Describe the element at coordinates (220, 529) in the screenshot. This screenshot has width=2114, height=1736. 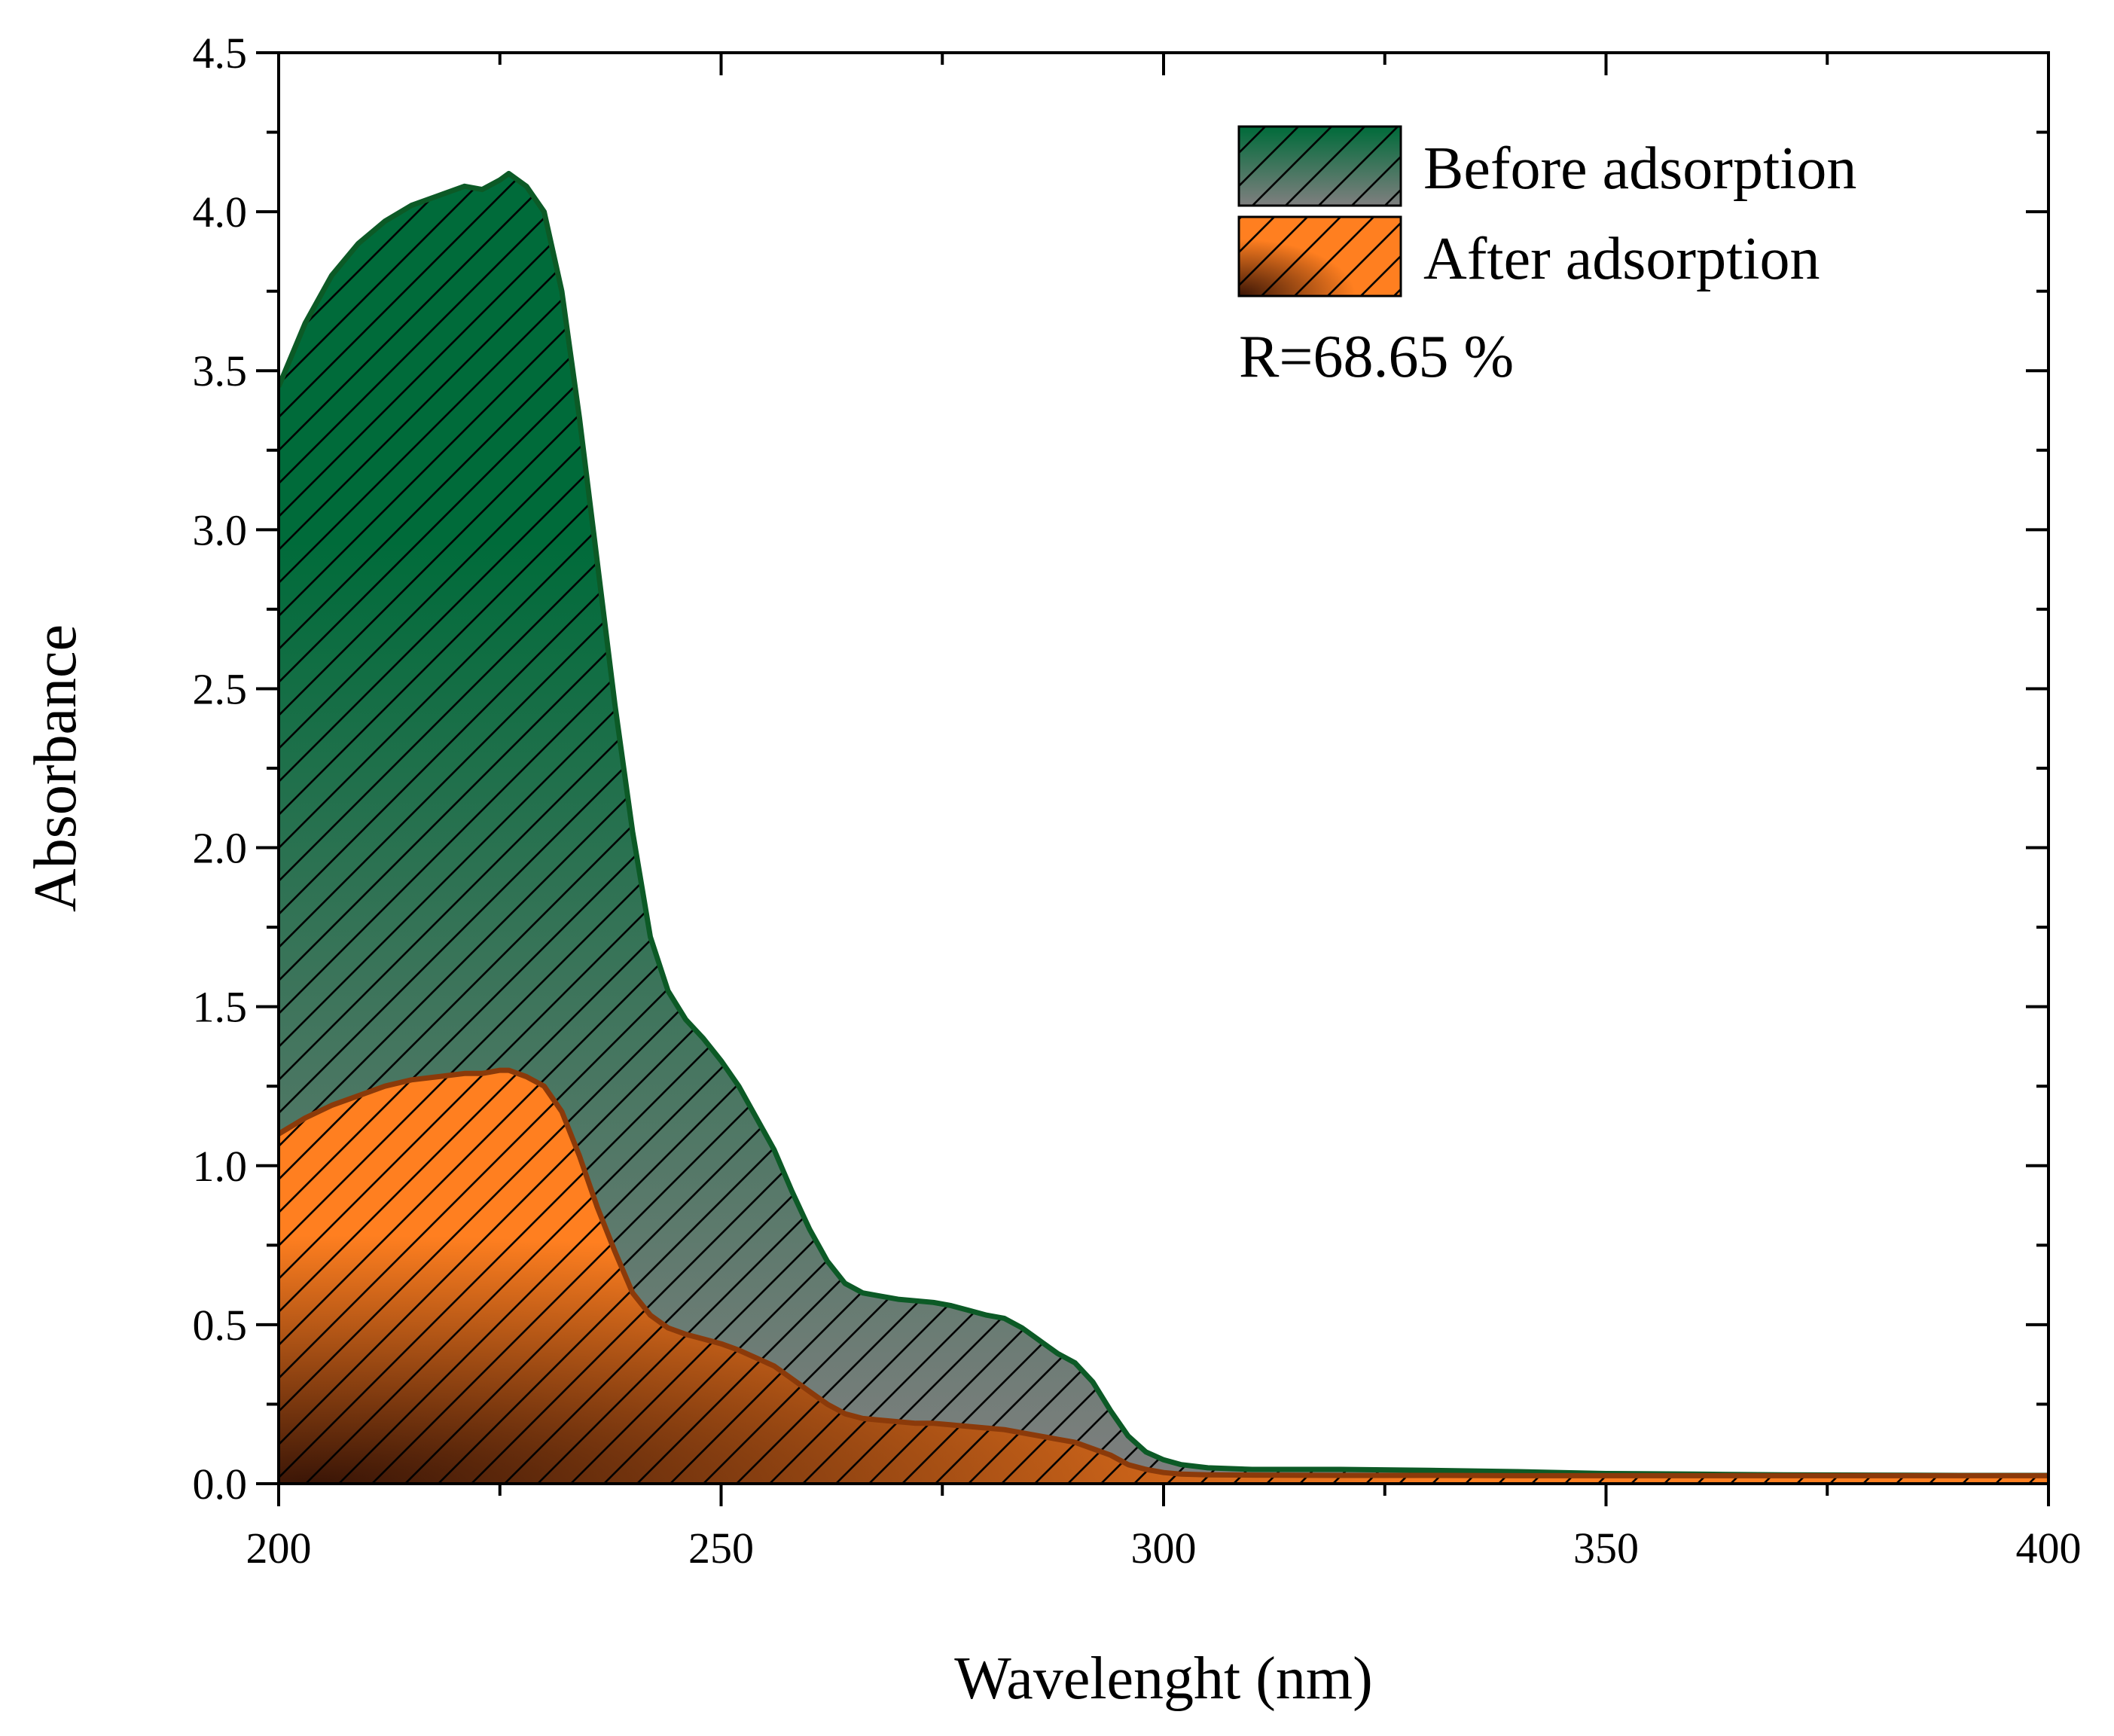
I see `y-tick-label: 3.0` at that location.